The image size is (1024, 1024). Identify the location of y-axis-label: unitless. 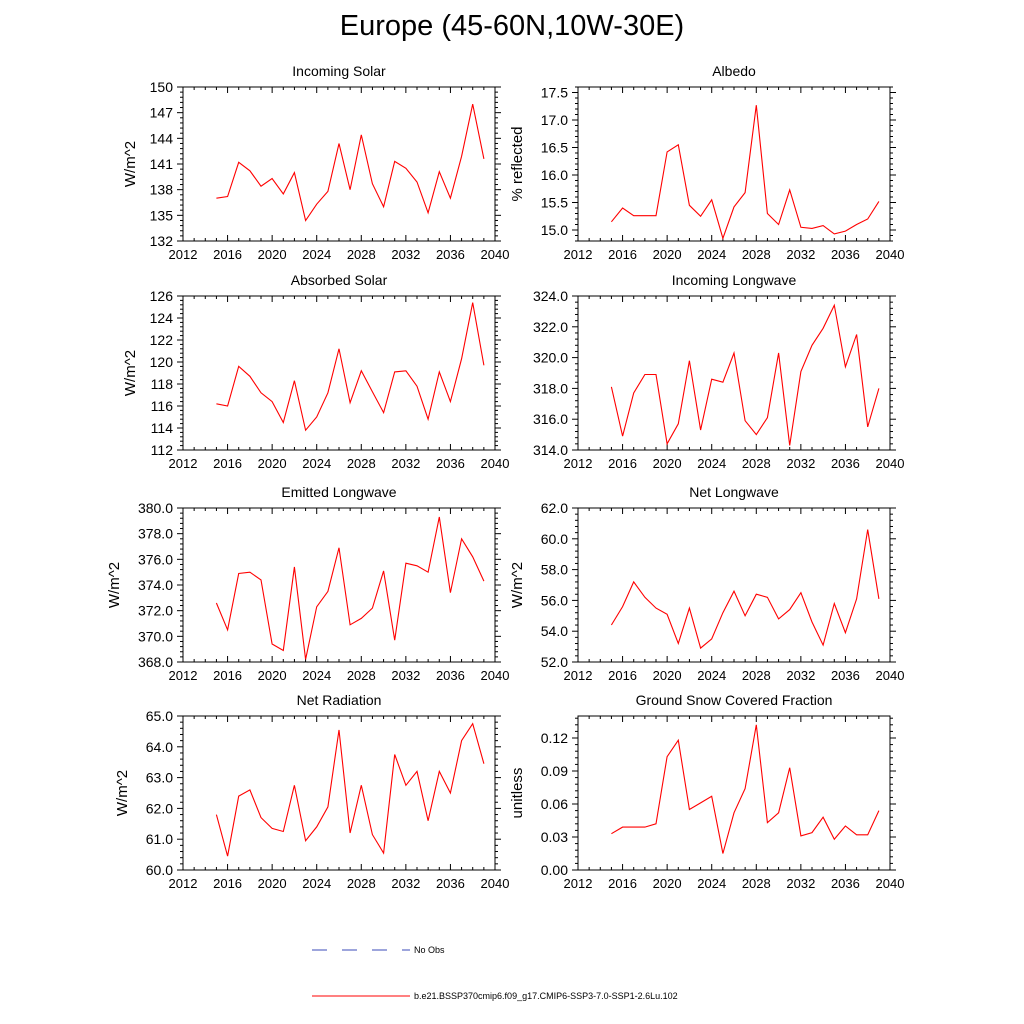
(517, 793).